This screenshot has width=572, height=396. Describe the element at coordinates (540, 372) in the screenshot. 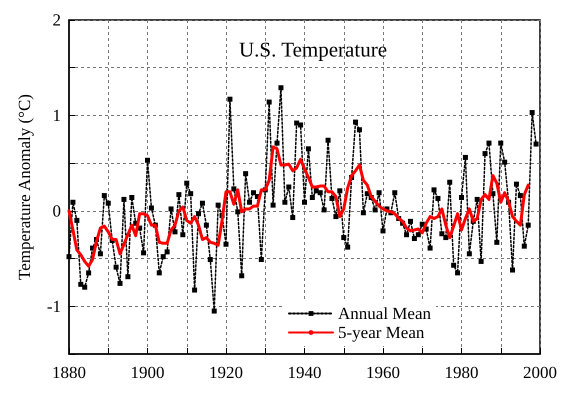

I see `x-tick-label: 2000` at that location.